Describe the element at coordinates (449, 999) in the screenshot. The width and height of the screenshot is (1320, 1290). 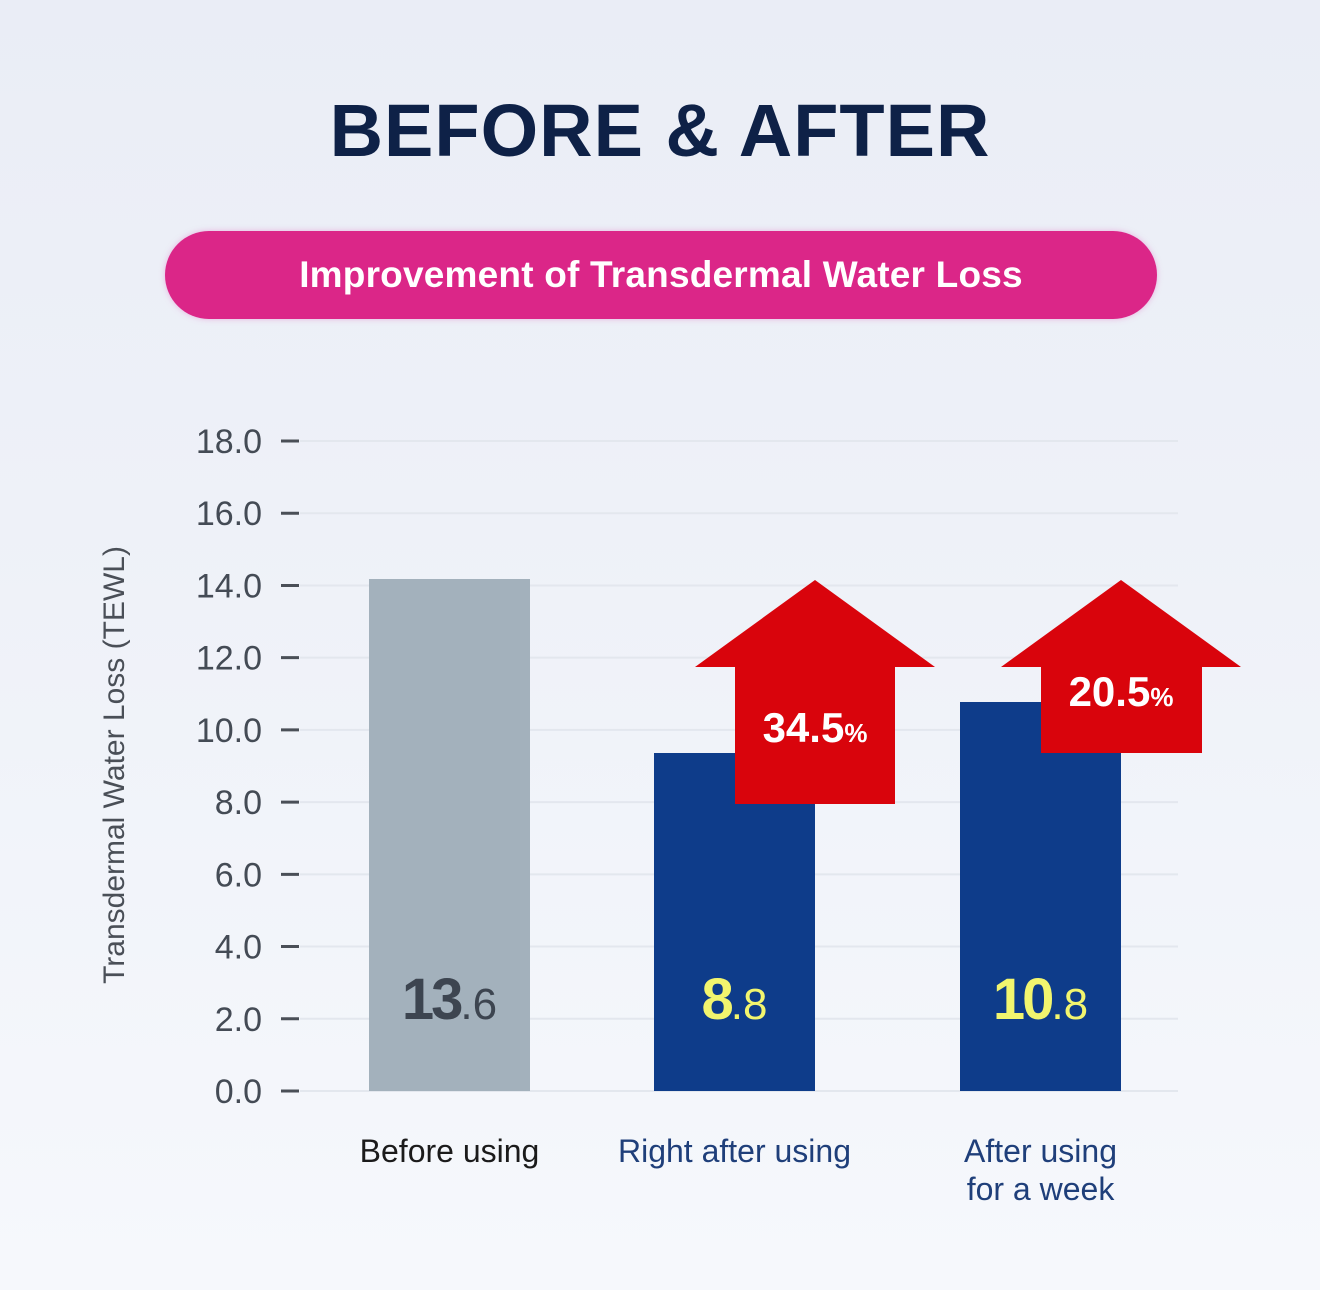
I see `bar-value-label: 13.6` at that location.